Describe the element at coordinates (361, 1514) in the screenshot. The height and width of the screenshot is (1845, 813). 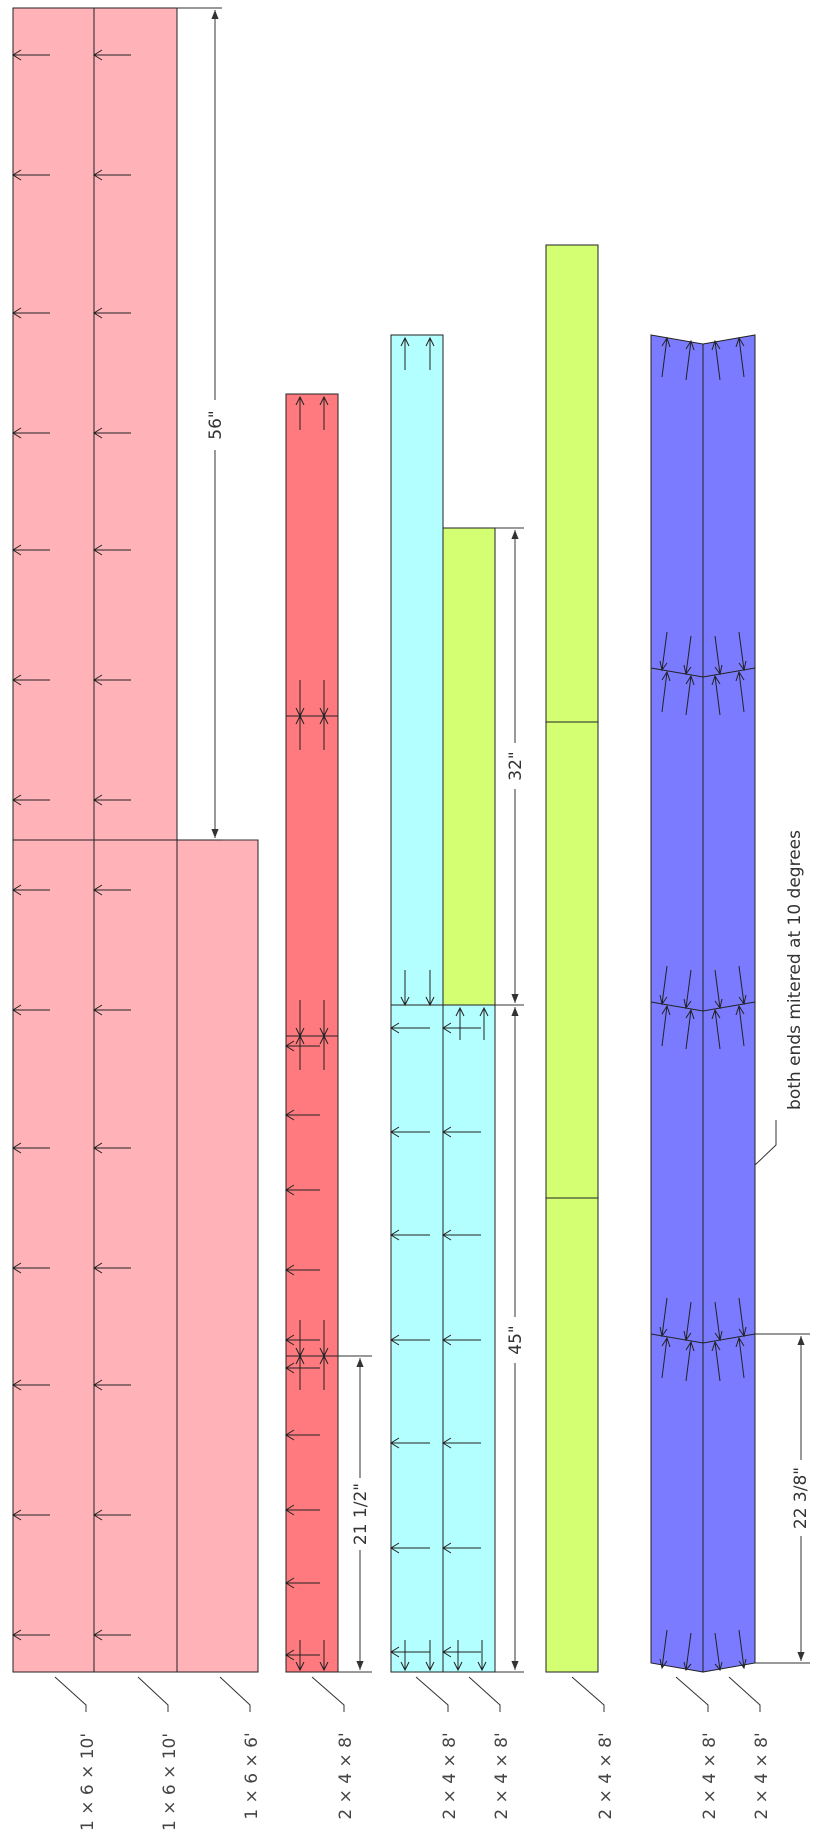
I see `dimension-21-5-label: 21 1/2"` at that location.